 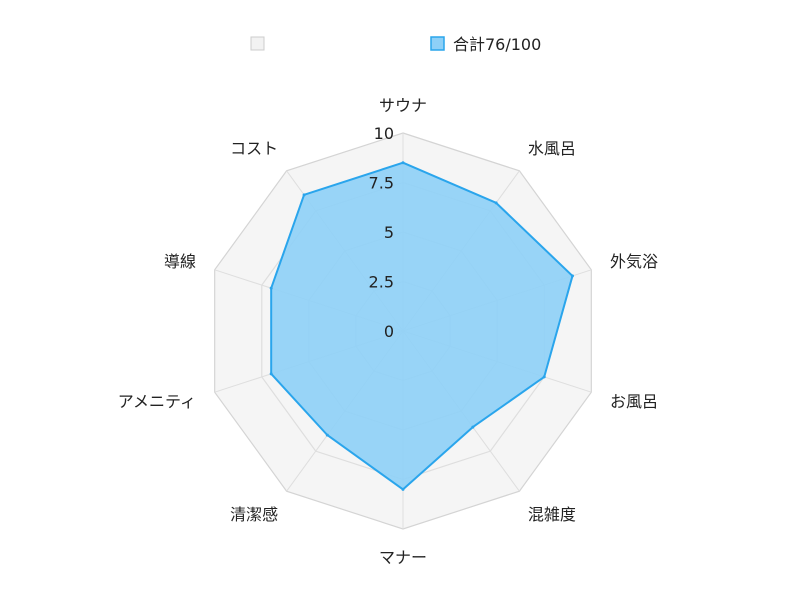 What do you see at coordinates (389, 232) in the screenshot?
I see `tick-label: 5` at bounding box center [389, 232].